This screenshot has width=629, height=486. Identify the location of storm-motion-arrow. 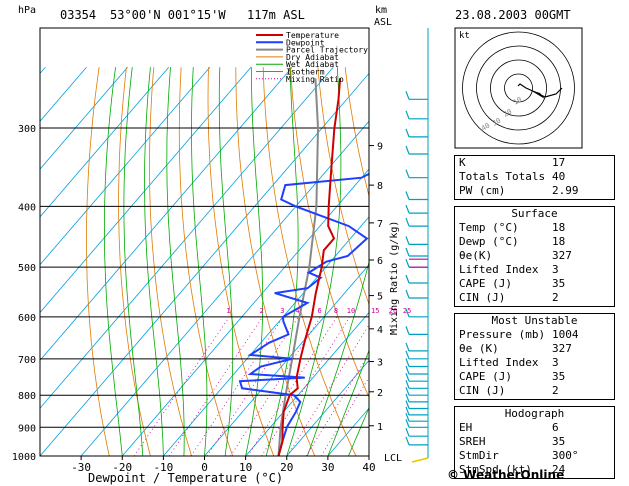
(537, 94).